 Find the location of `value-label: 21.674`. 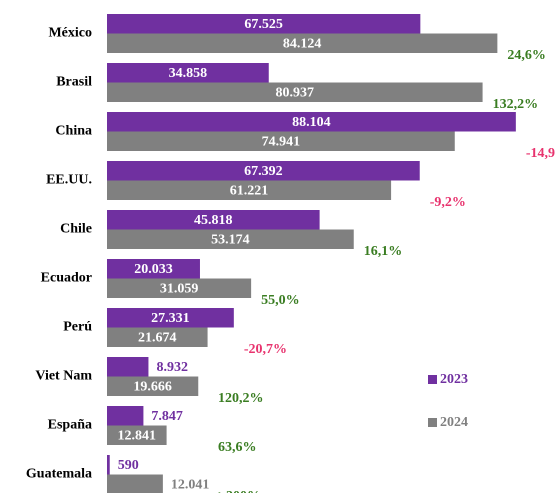

value-label: 21.674 is located at coordinates (157, 337).